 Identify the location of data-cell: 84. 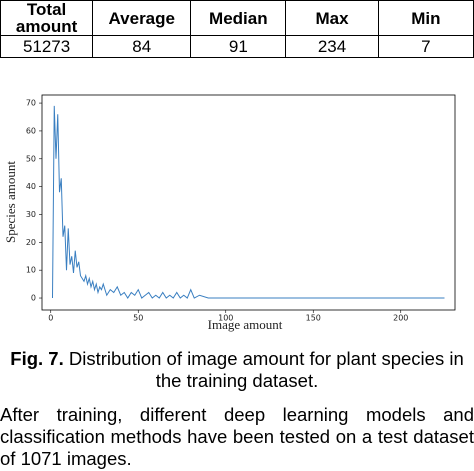
(142, 46).